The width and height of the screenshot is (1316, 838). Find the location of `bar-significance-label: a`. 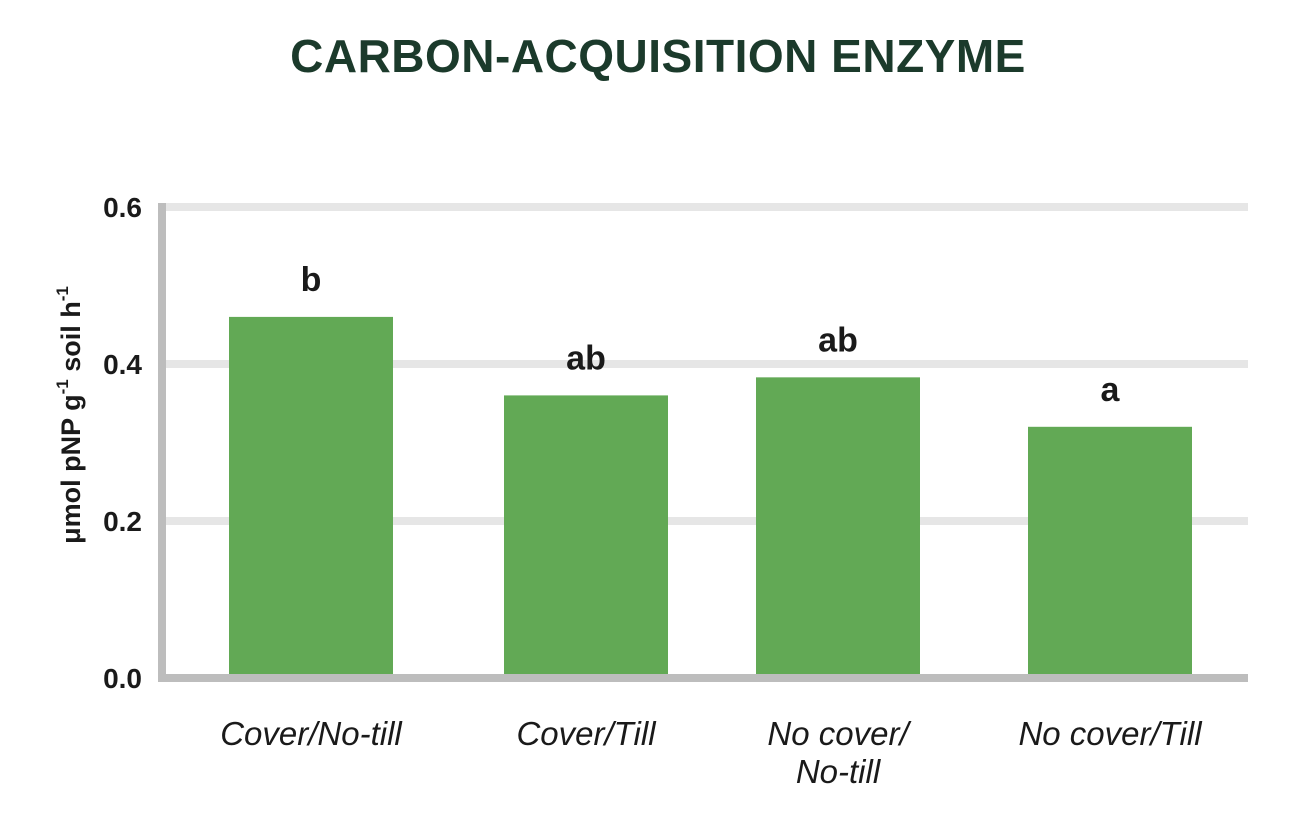

bar-significance-label: a is located at coordinates (1111, 390).